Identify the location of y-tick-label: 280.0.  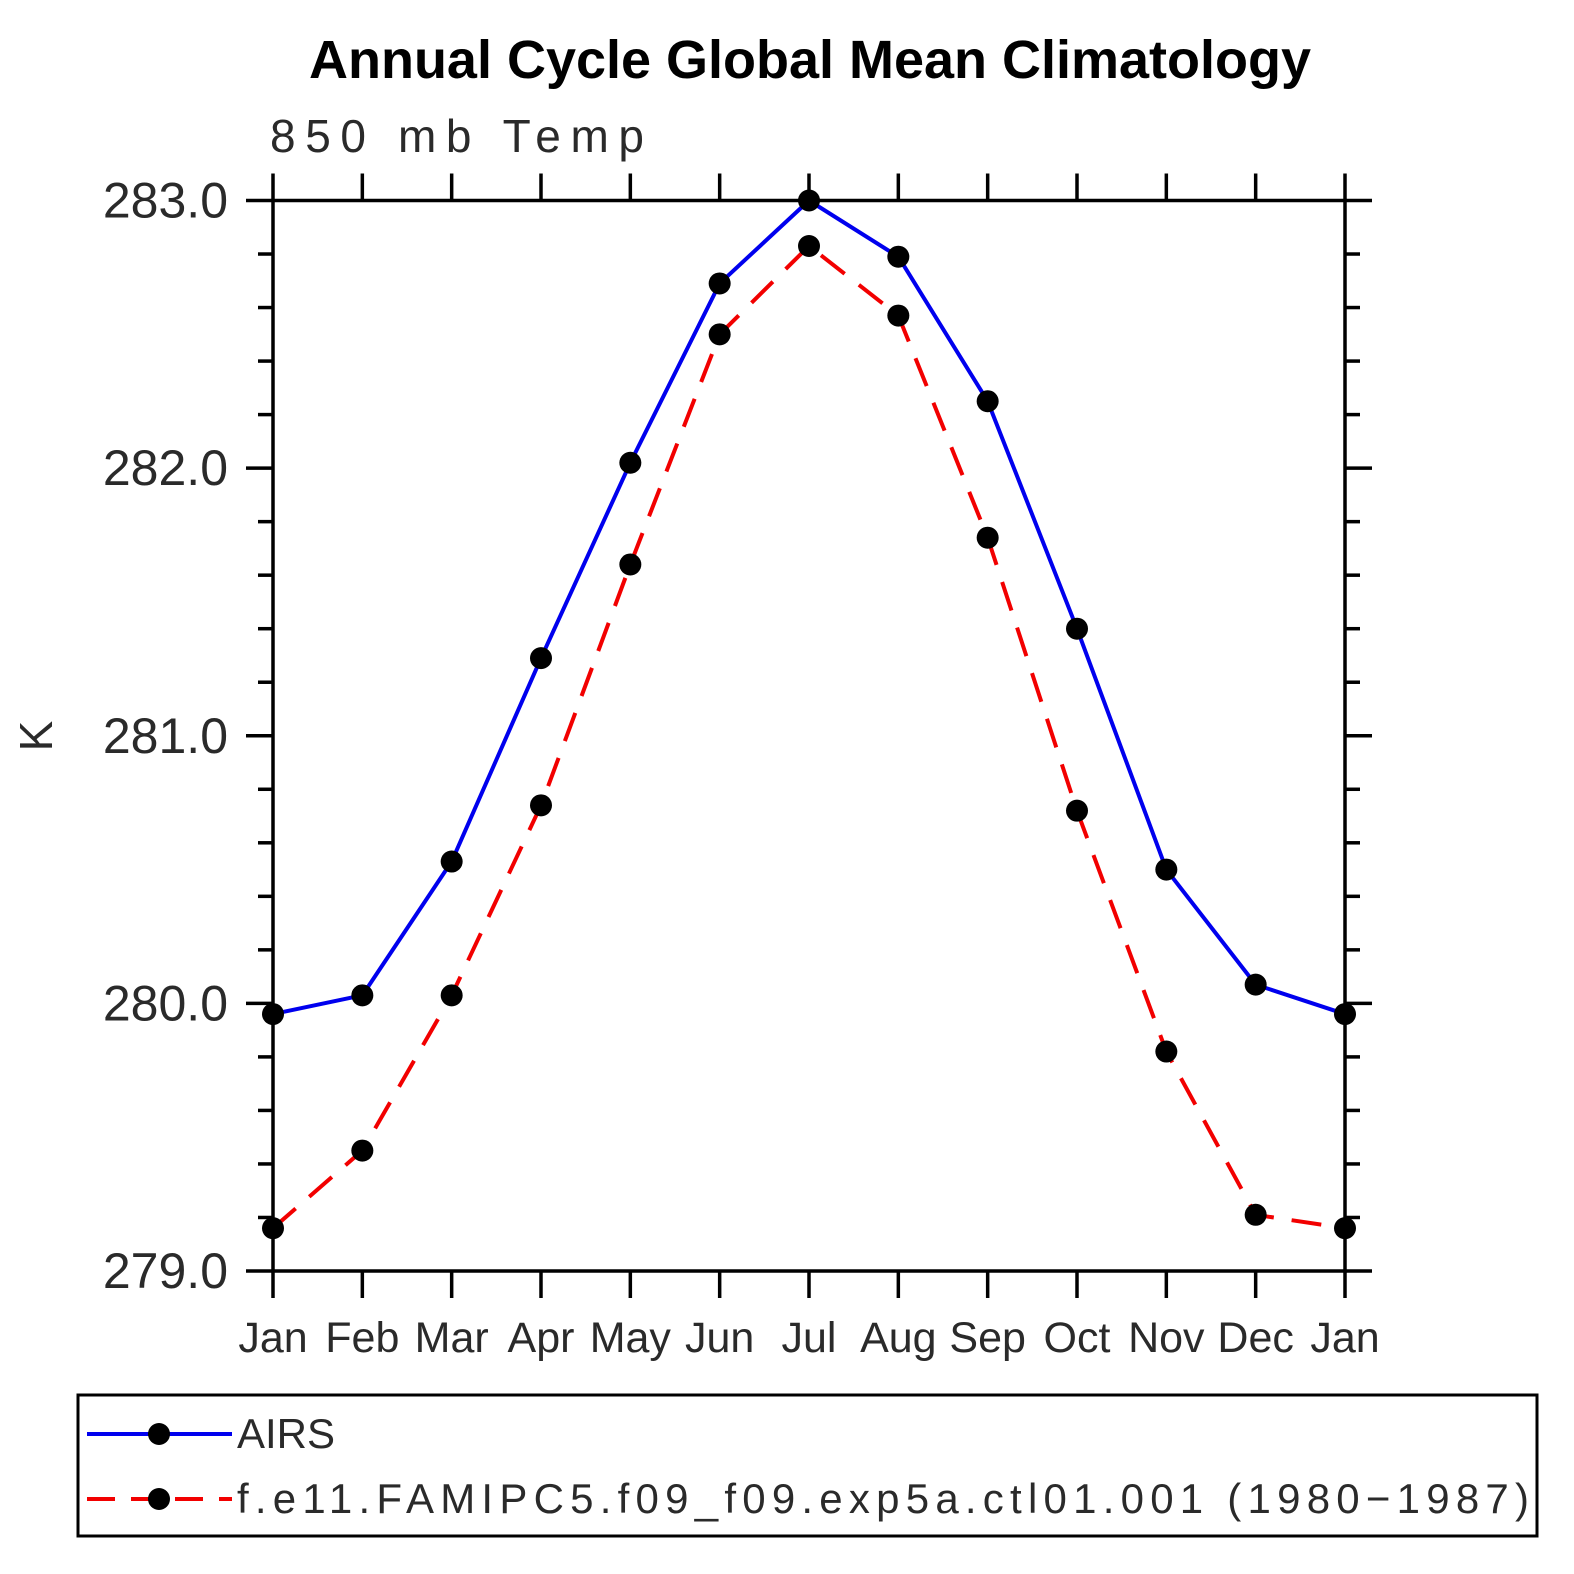
(165, 1003).